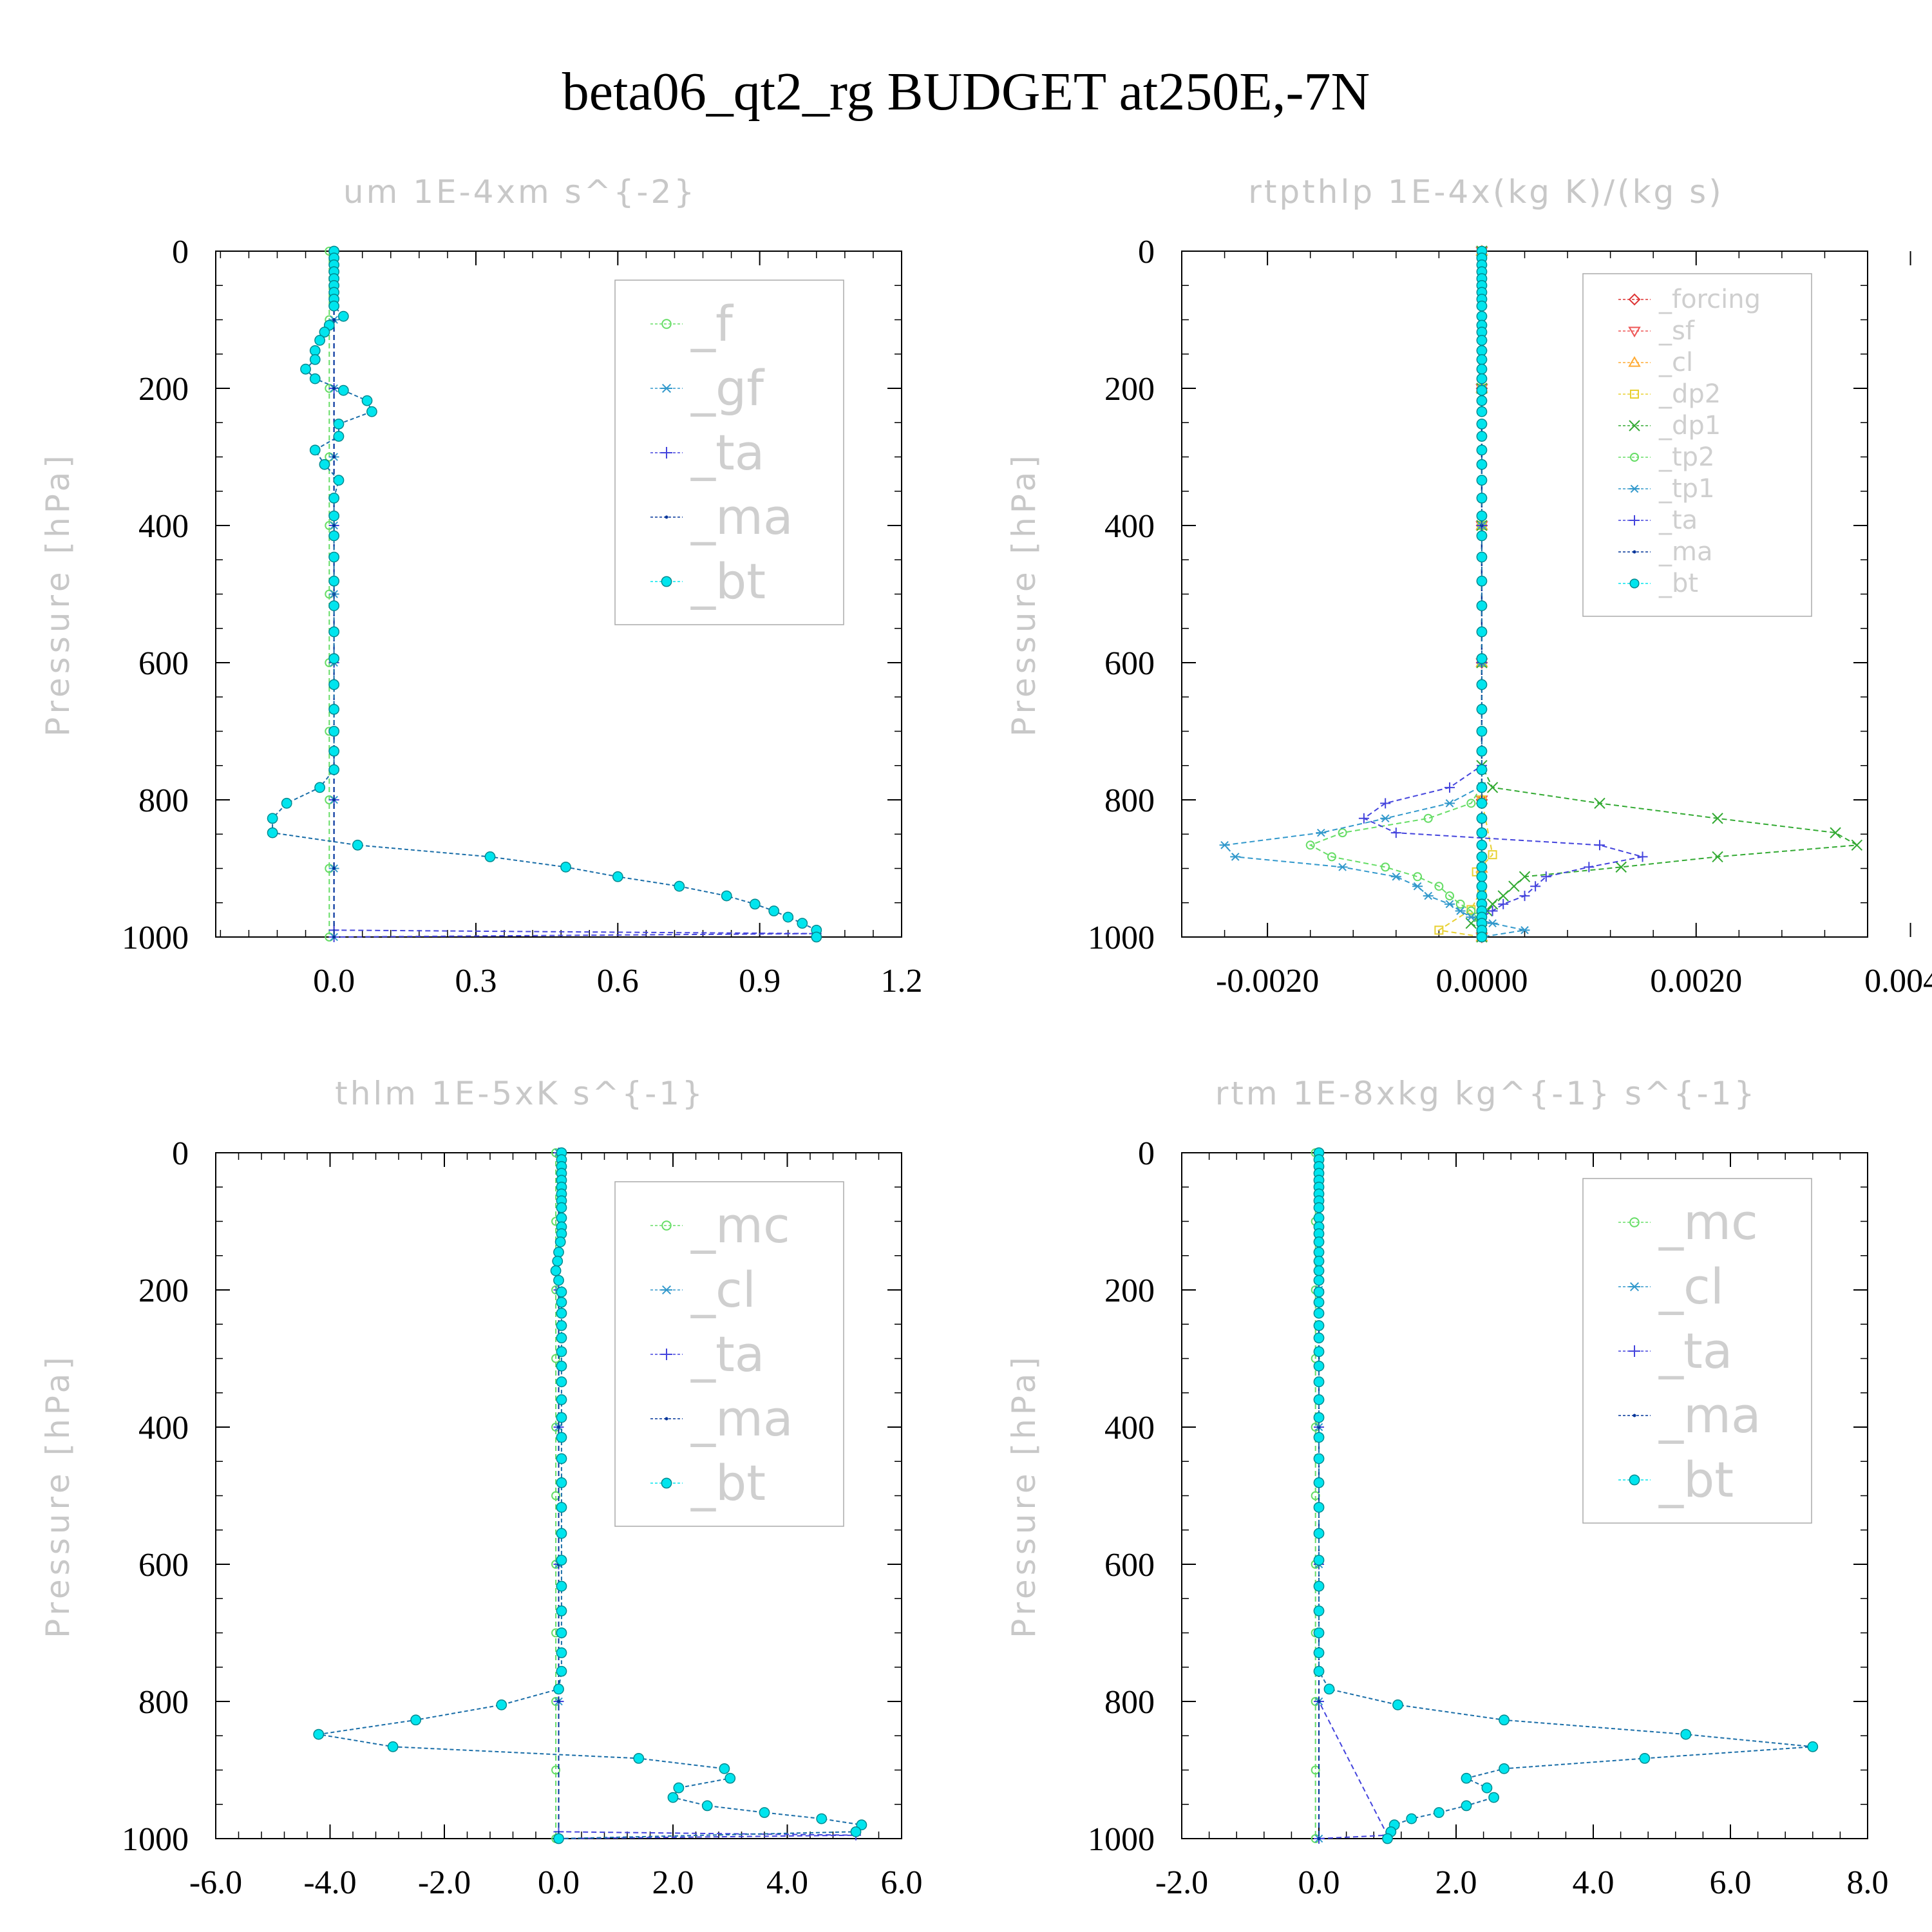  What do you see at coordinates (1709, 299) in the screenshot?
I see `legend-label: _forcing` at bounding box center [1709, 299].